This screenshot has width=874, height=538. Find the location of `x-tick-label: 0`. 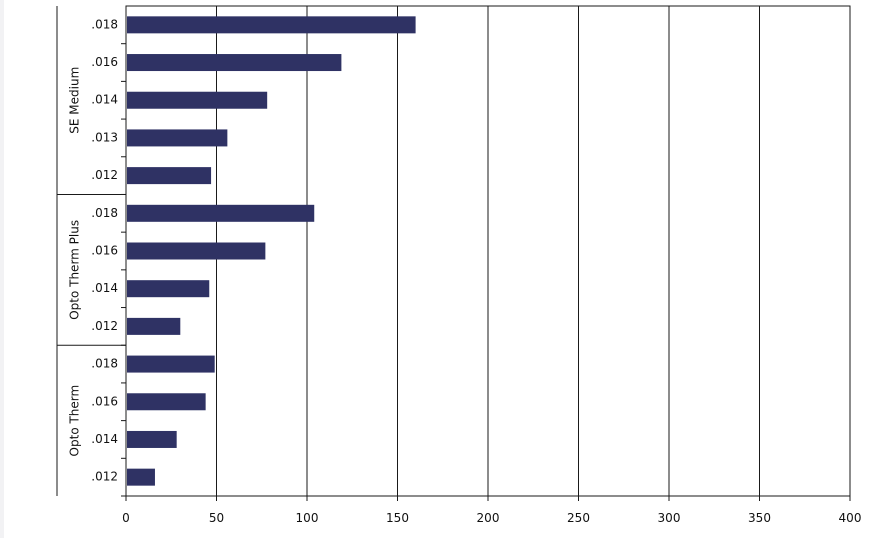

x-tick-label: 0 is located at coordinates (126, 518).